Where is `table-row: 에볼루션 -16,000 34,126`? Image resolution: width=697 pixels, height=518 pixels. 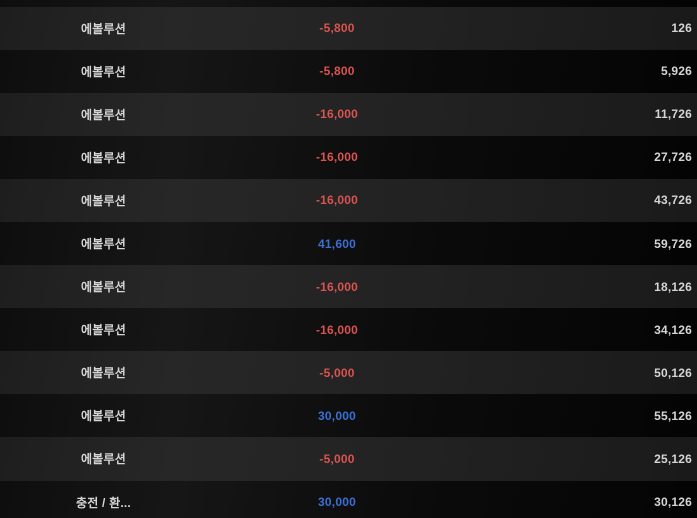 table-row: 에볼루션 -16,000 34,126 is located at coordinates (348, 330).